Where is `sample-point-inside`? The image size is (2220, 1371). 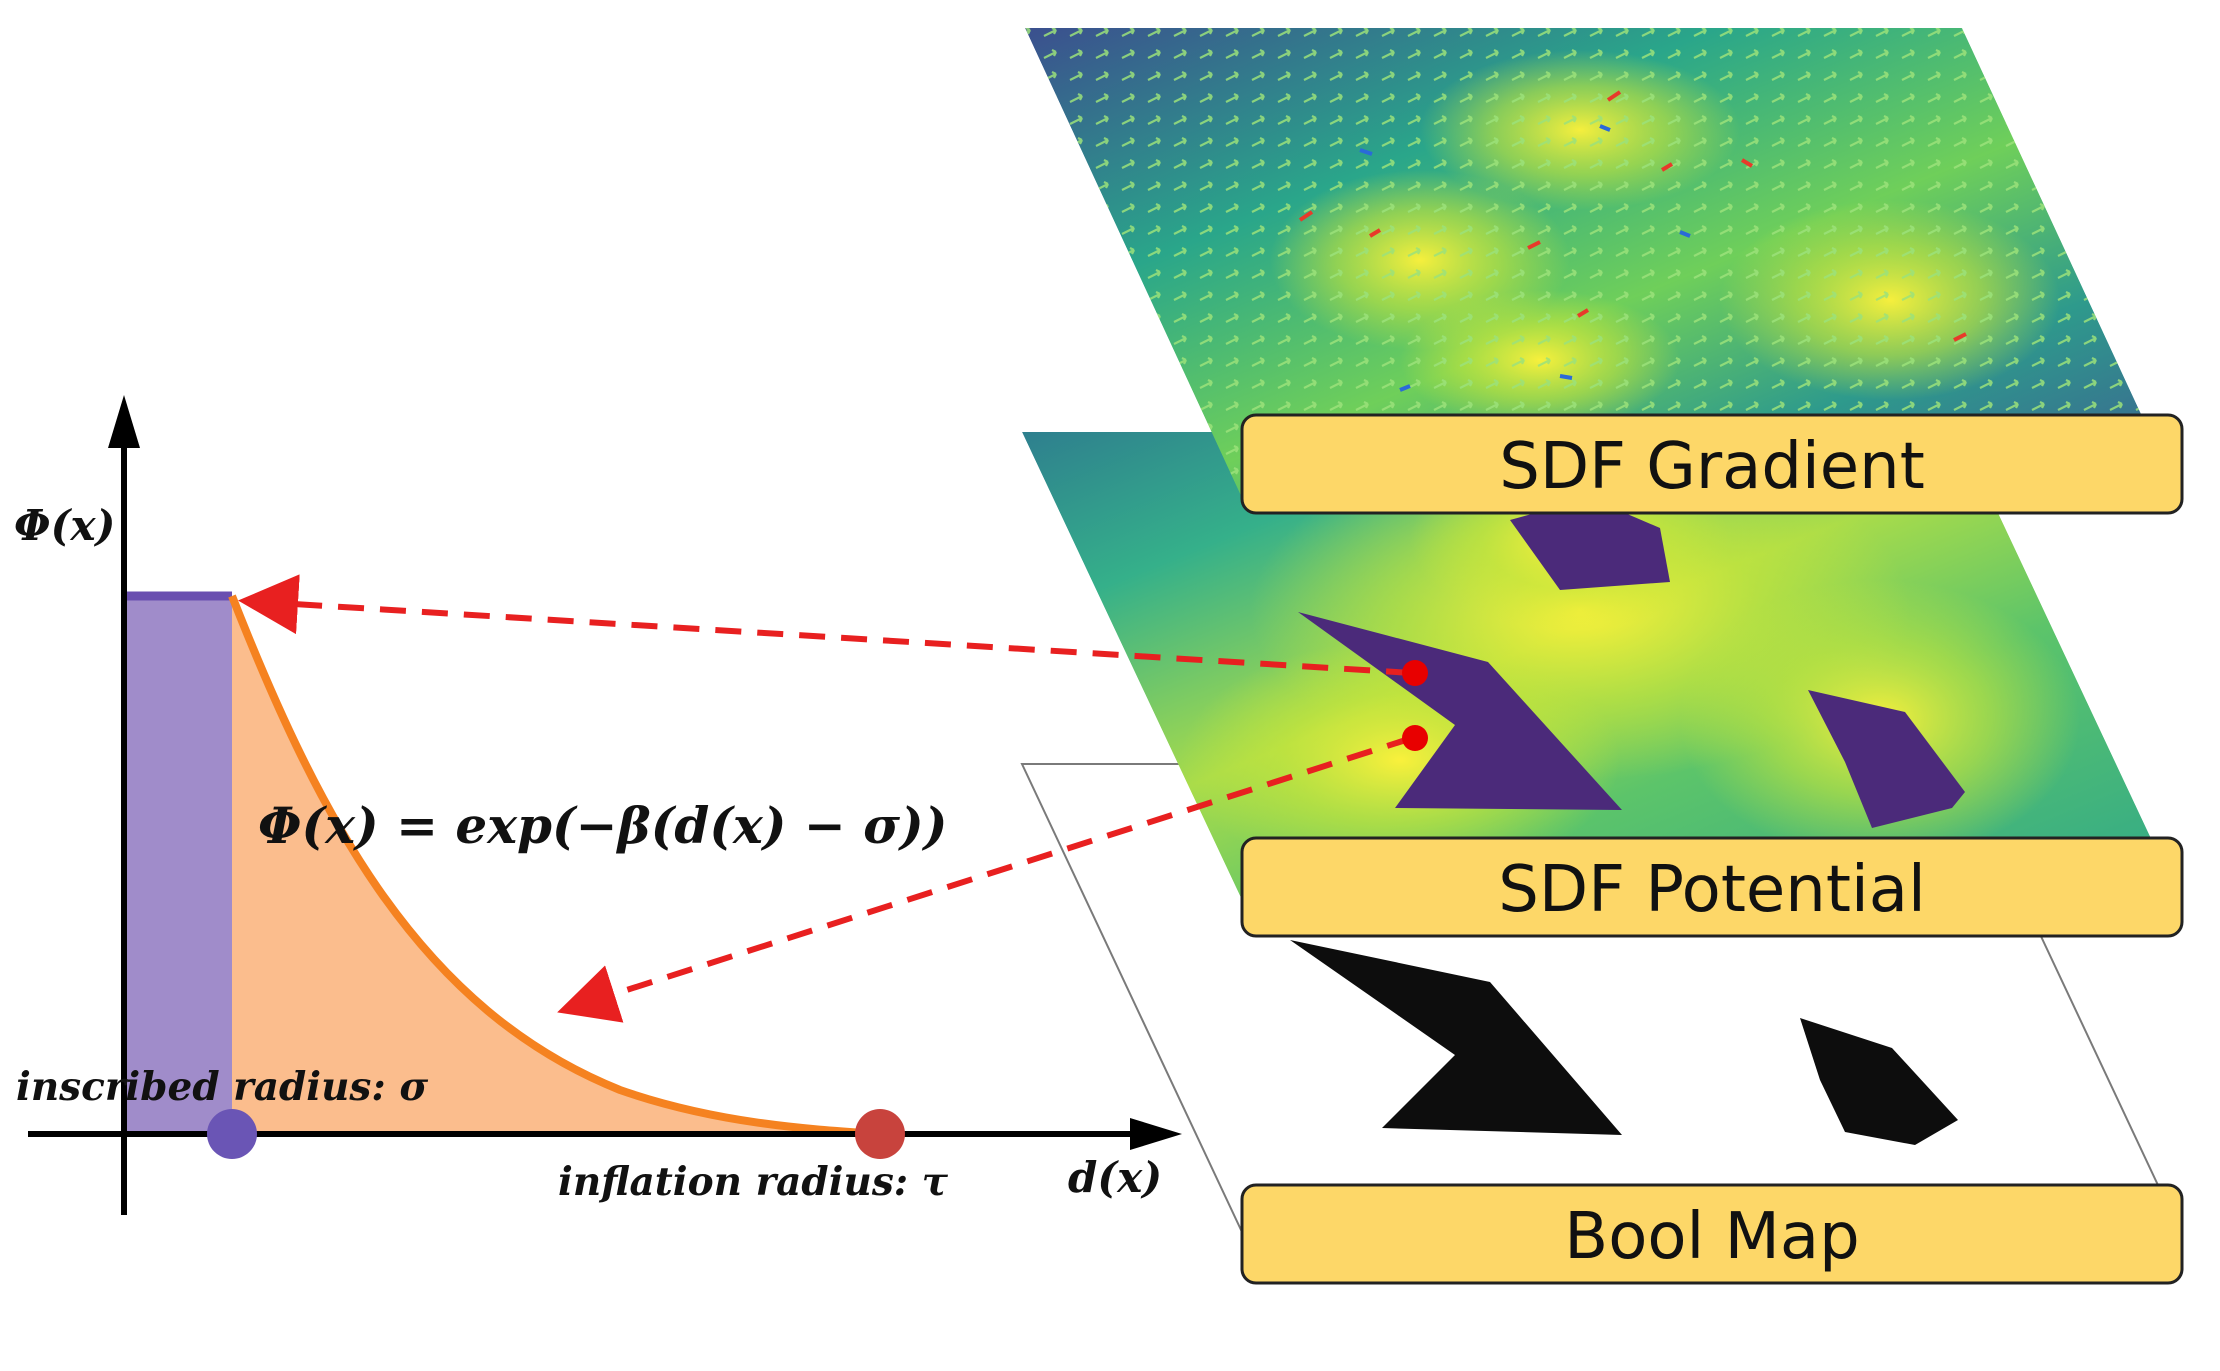 sample-point-inside is located at coordinates (1415, 673).